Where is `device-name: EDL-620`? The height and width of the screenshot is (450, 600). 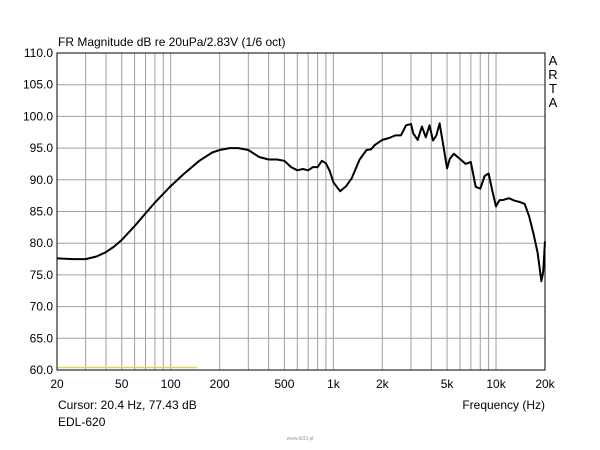 device-name: EDL-620 is located at coordinates (82, 422).